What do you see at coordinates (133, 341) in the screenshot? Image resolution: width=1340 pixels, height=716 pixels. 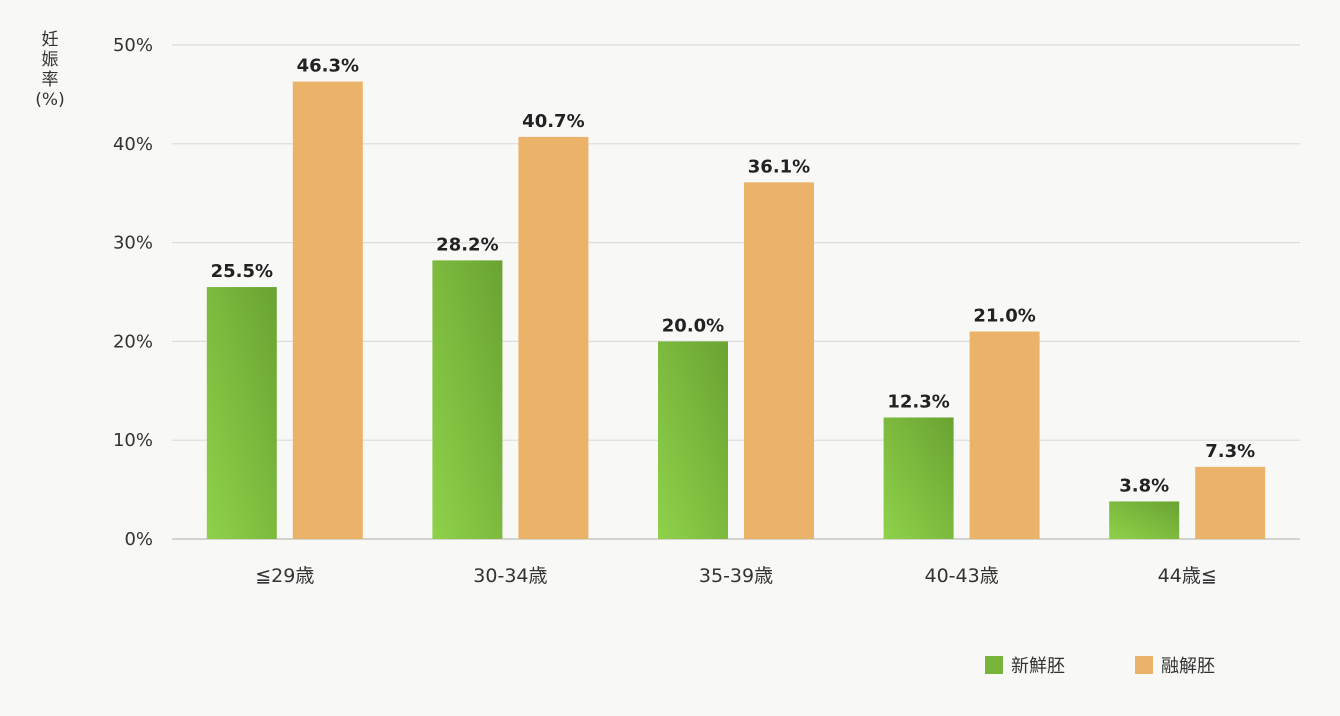 I see `y-tick-label: 20%` at bounding box center [133, 341].